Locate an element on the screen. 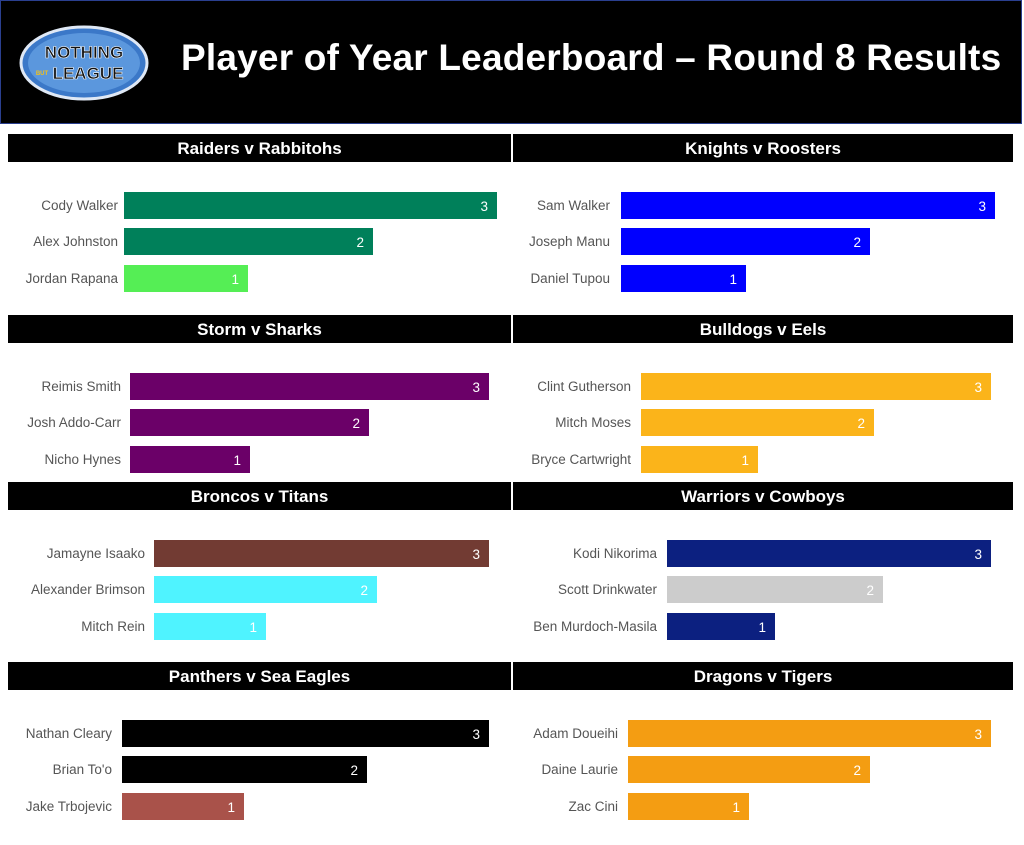 The height and width of the screenshot is (845, 1024). player-name-label: Adam Doueihi is located at coordinates (575, 733).